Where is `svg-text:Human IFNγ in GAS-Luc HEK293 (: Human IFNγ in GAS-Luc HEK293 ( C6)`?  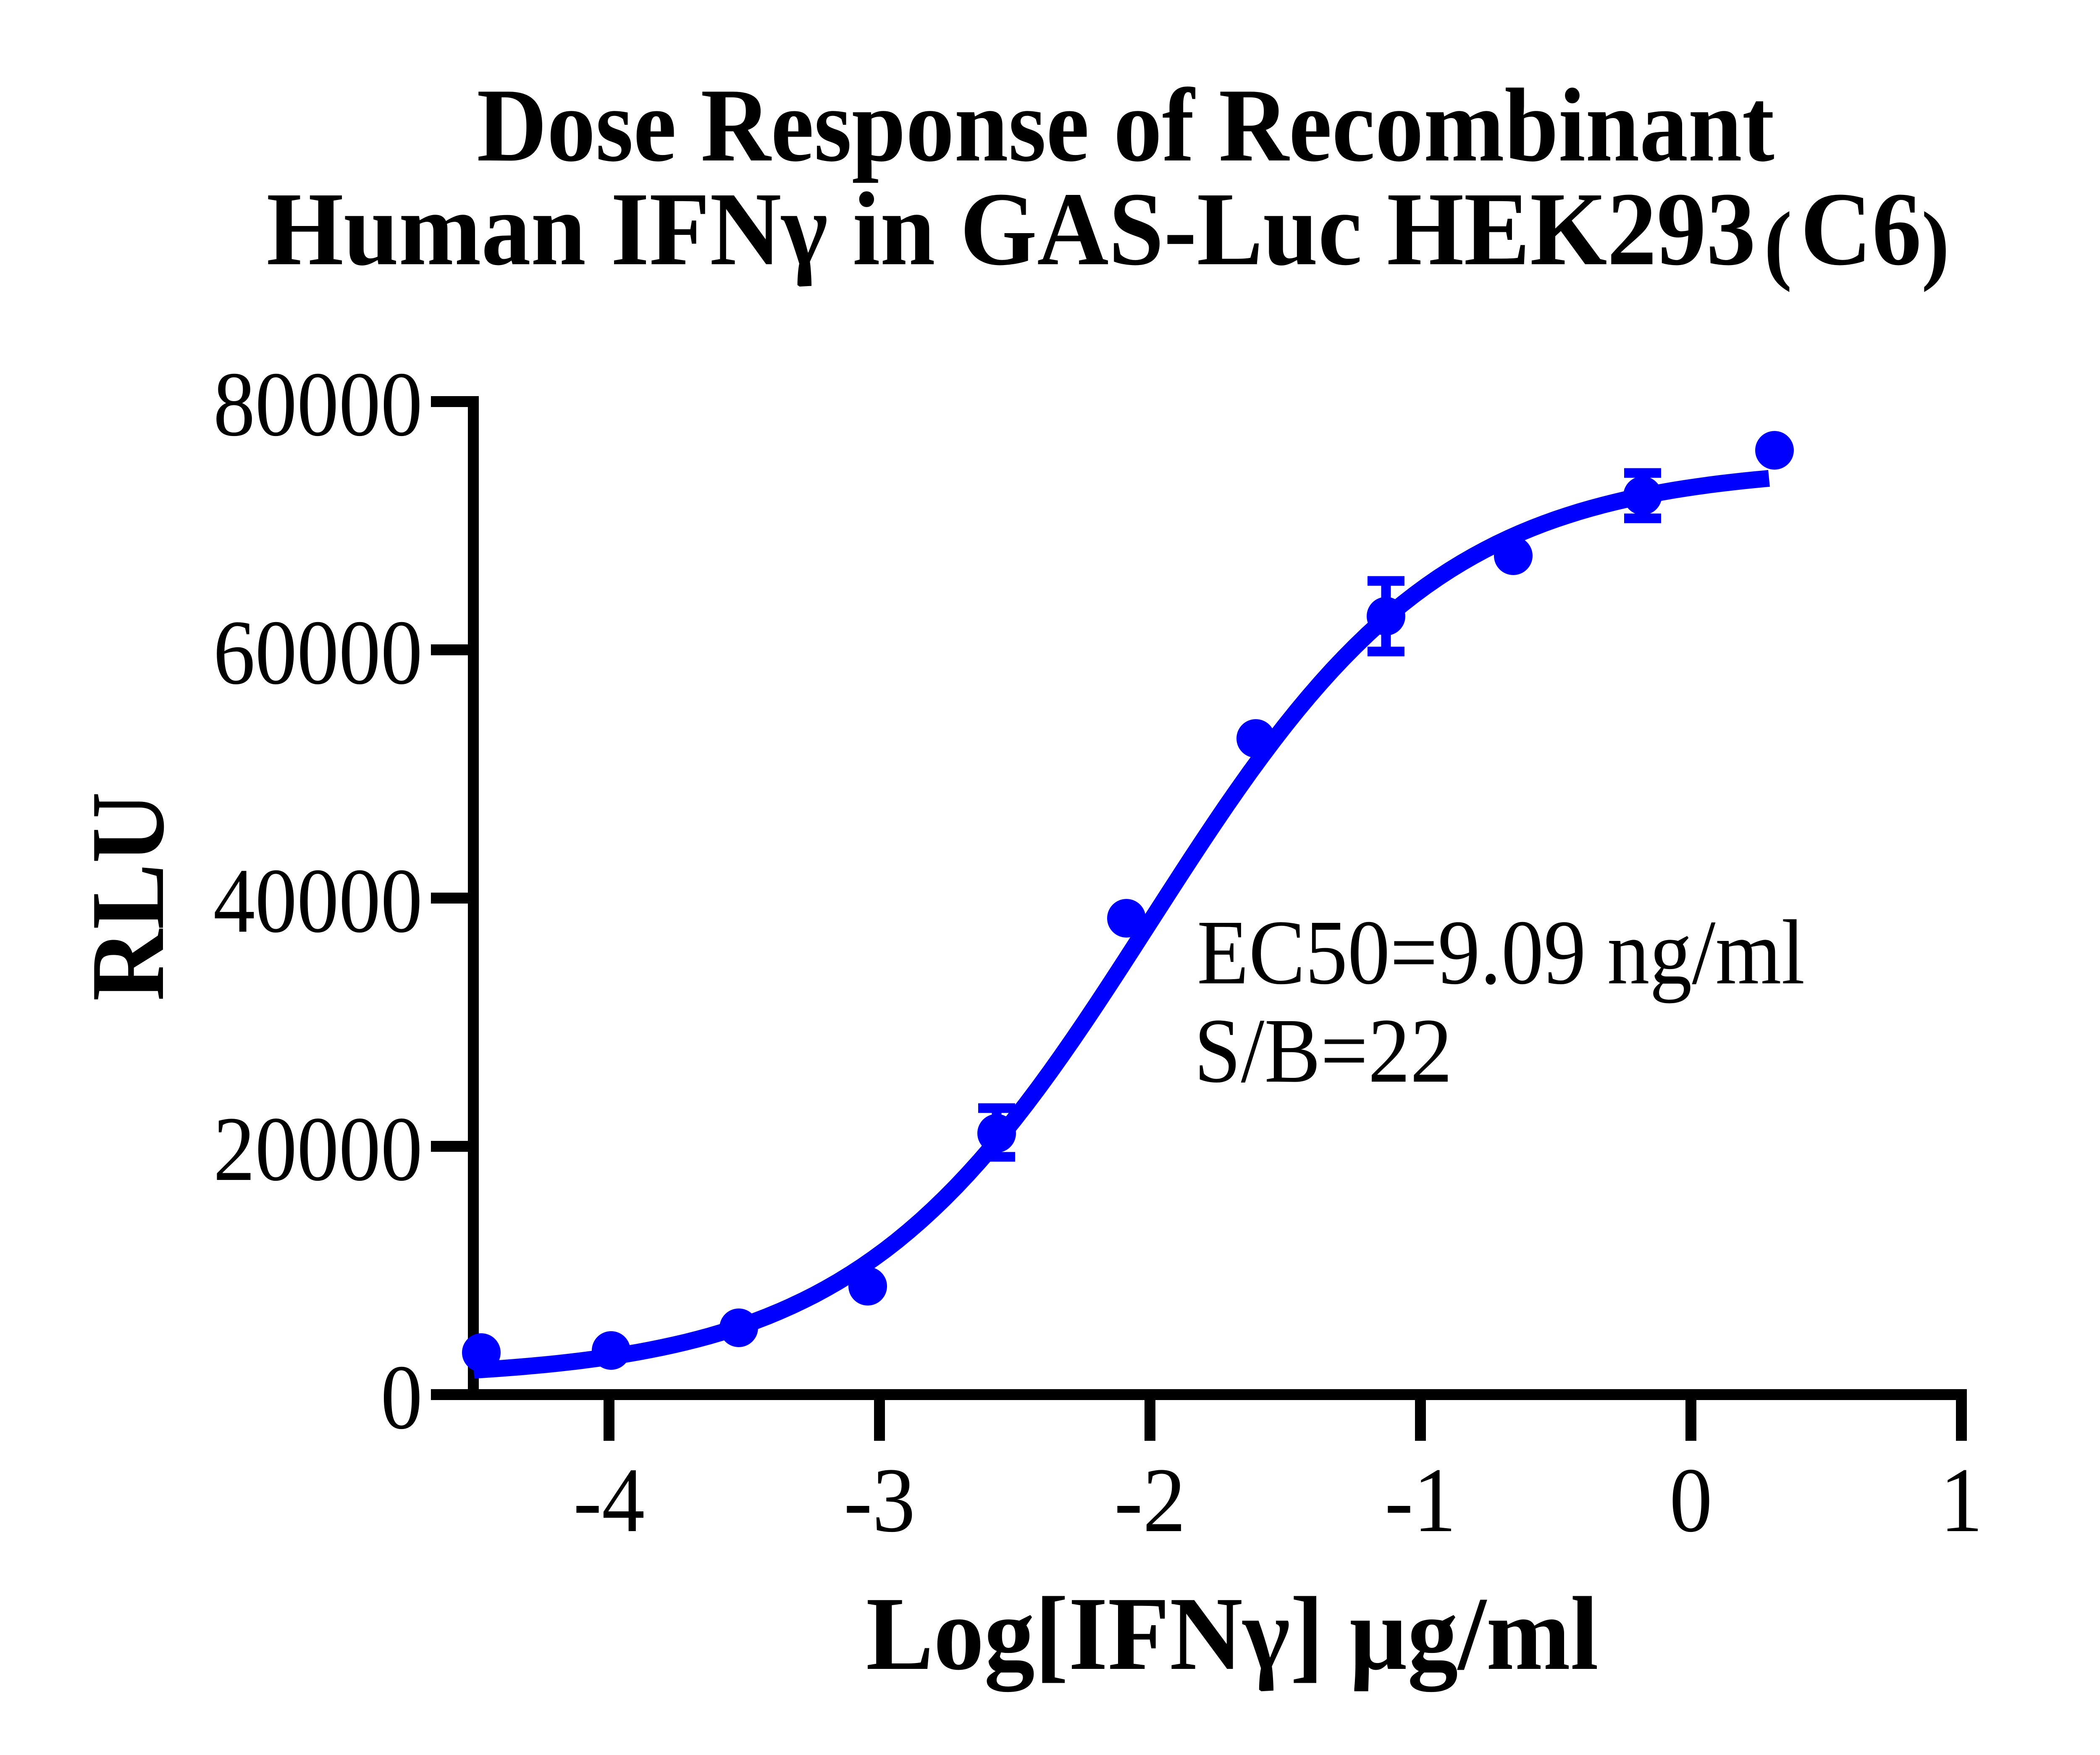 svg-text:Human IFNγ in GAS-Luc HEK293 (: Human IFNγ in GAS-Luc HEK293 ( C6) is located at coordinates (1107, 231).